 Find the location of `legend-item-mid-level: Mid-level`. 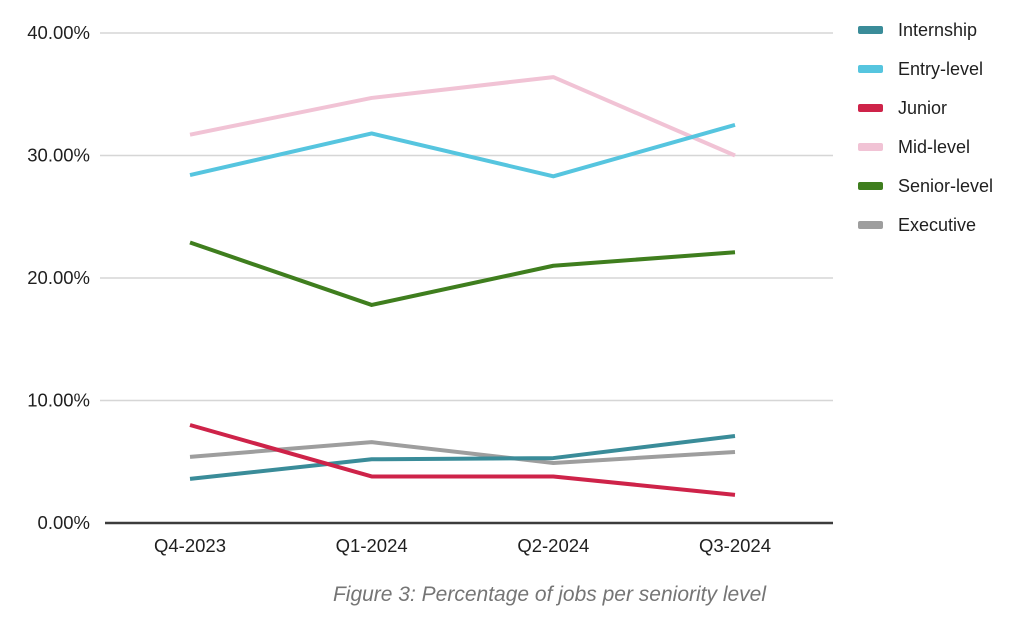

legend-item-mid-level: Mid-level is located at coordinates (925, 147).